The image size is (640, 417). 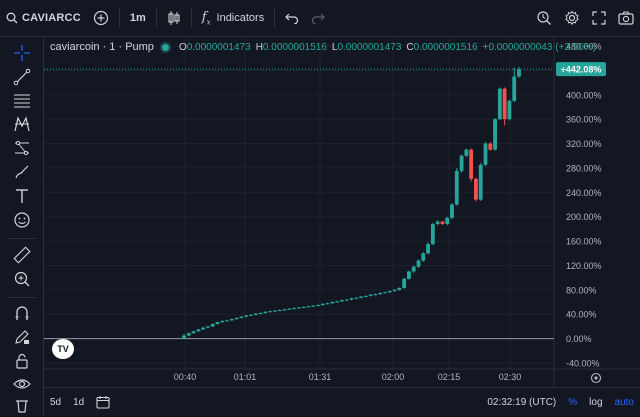 I want to click on quick-search-button, so click(x=544, y=18).